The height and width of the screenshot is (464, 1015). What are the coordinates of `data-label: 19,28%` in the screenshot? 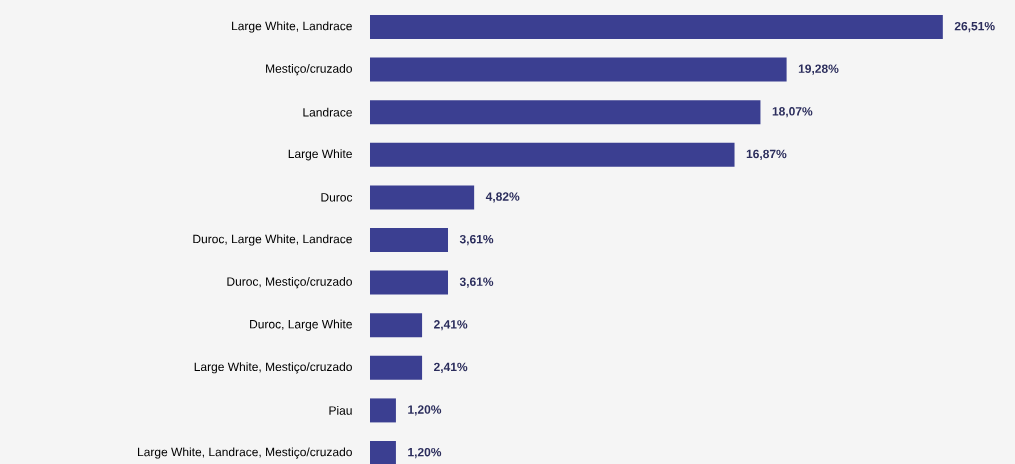 It's located at (818, 69).